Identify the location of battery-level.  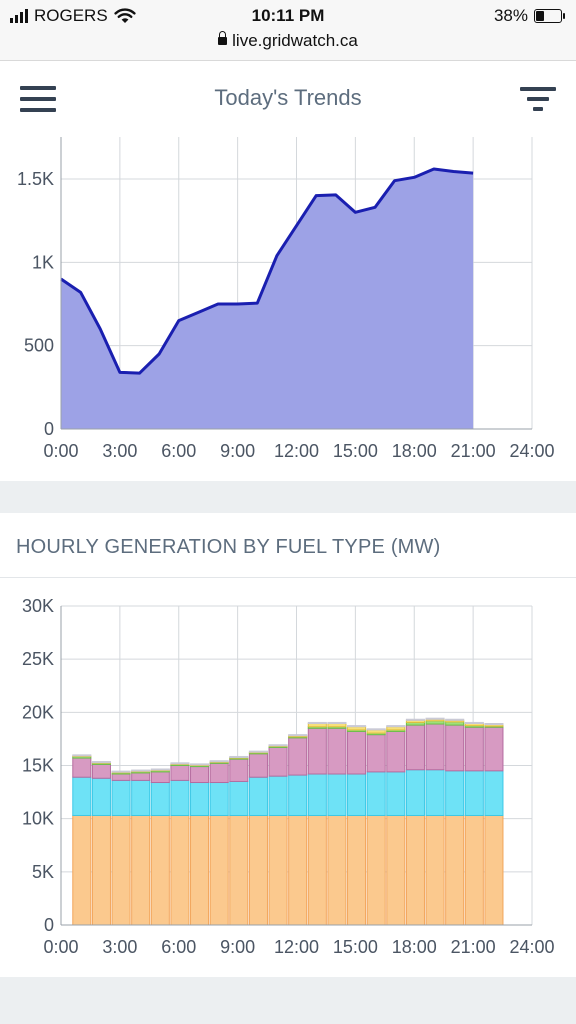
(540, 16).